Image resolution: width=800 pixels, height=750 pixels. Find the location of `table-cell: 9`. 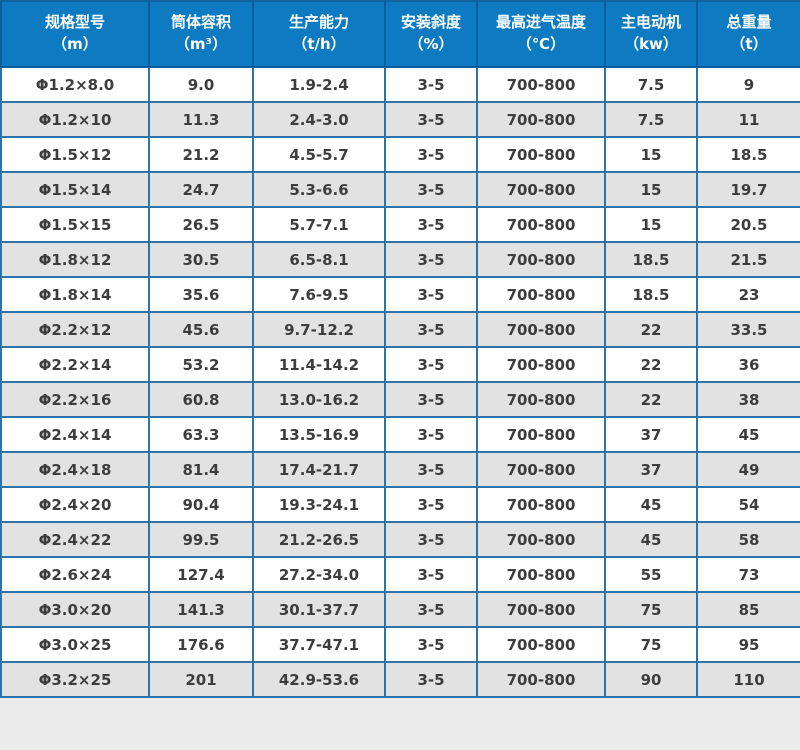

table-cell: 9 is located at coordinates (748, 84).